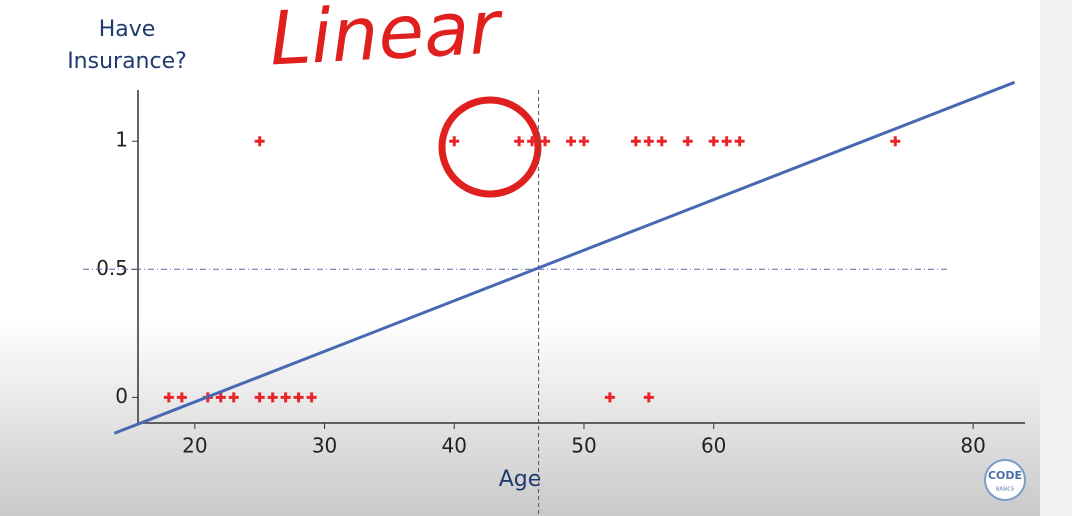  Describe the element at coordinates (121, 140) in the screenshot. I see `y-tick-label: 1` at that location.